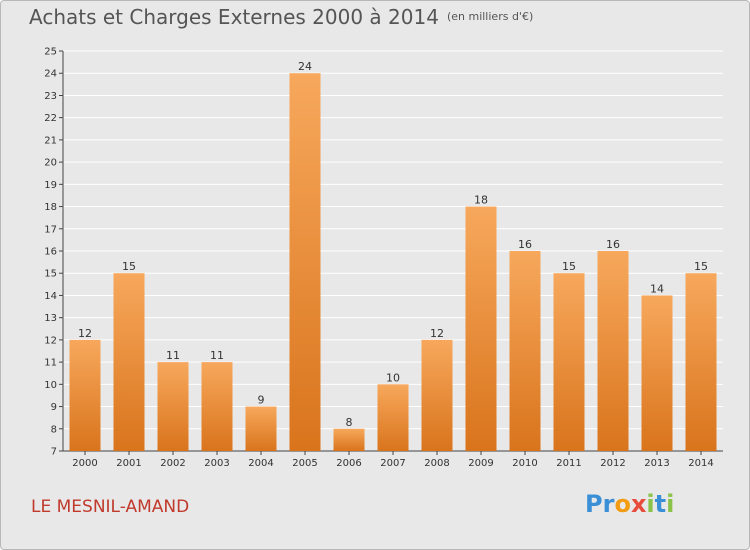 The height and width of the screenshot is (550, 750). I want to click on x-tick-label: 2004, so click(260, 463).